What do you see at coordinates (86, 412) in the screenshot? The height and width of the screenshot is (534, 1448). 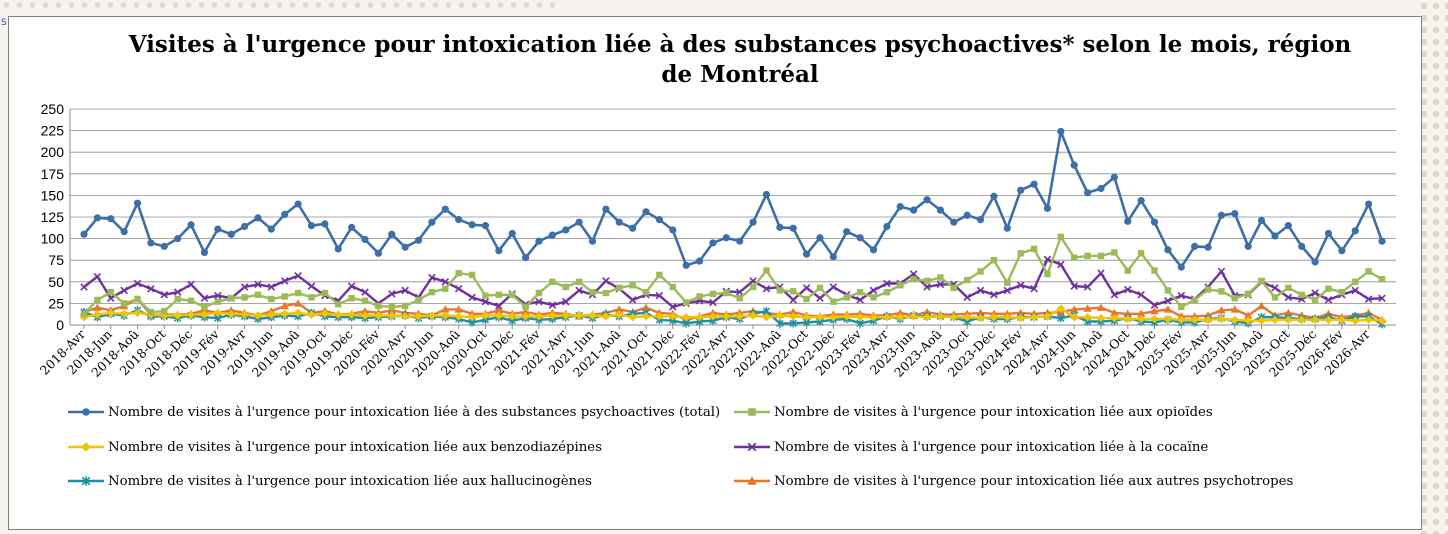 I see `legend-swatch` at bounding box center [86, 412].